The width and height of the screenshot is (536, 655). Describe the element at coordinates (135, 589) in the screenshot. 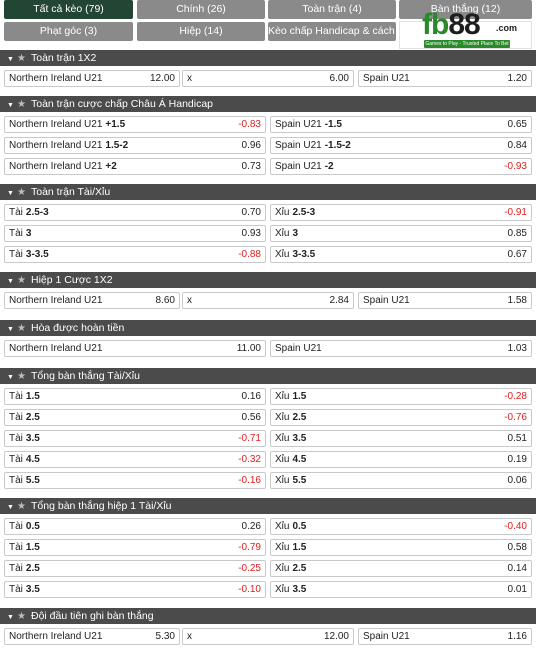

I see `odds-button: Tài 3.5 -0.10` at that location.